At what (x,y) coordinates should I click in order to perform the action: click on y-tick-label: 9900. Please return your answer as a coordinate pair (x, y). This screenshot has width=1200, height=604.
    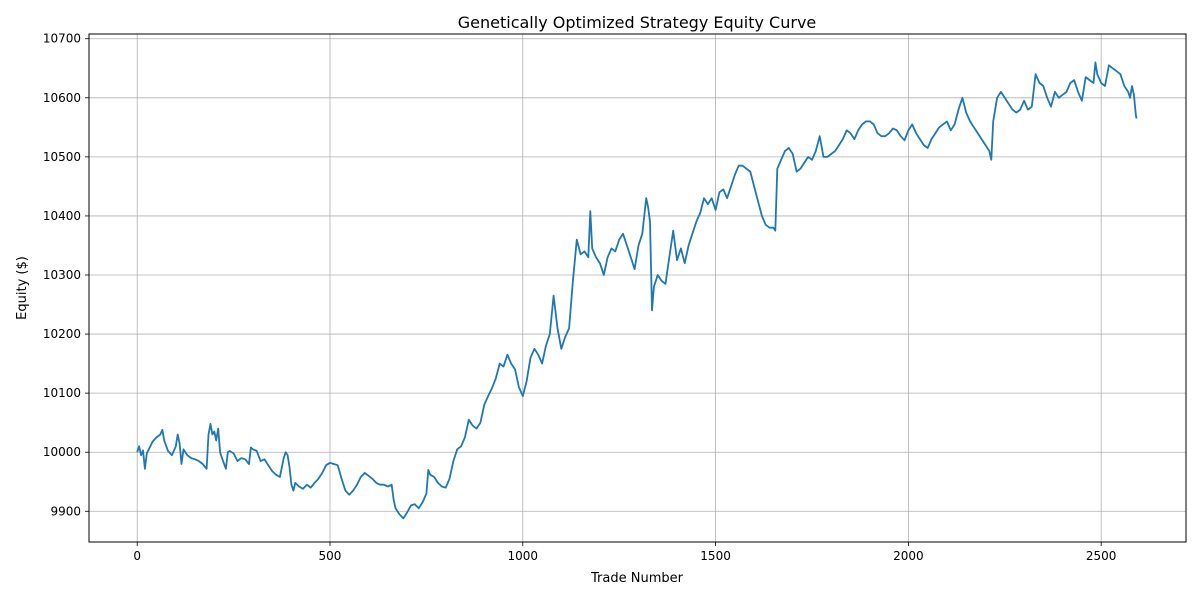
    Looking at the image, I should click on (65, 511).